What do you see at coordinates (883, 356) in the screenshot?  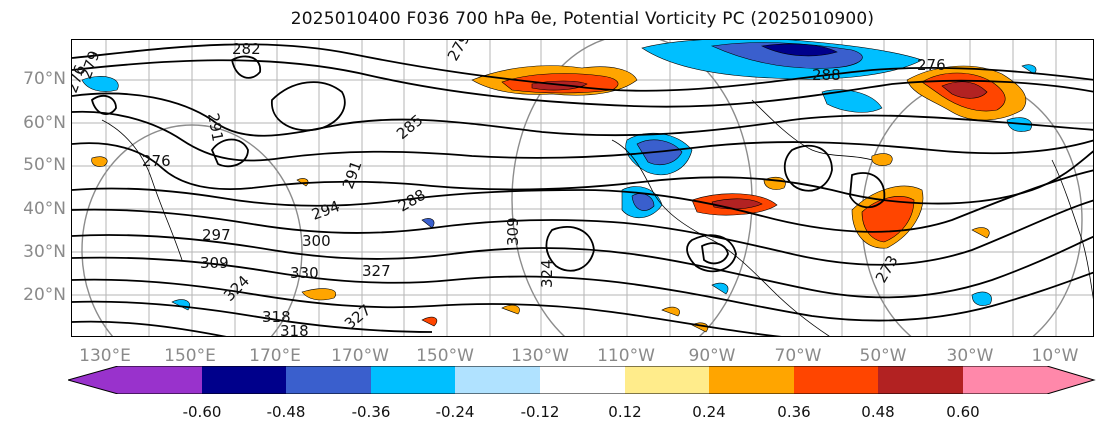 I see `lon-label-50w: 50°W` at bounding box center [883, 356].